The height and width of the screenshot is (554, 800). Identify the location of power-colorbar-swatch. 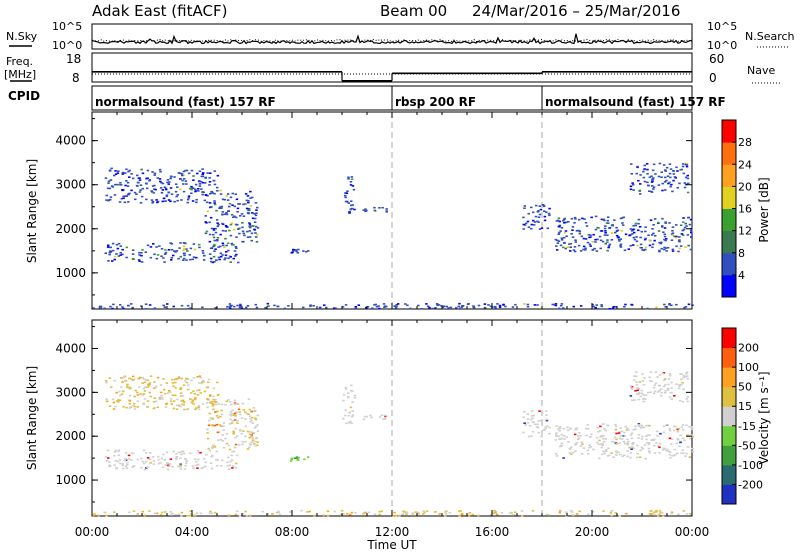
(729, 242).